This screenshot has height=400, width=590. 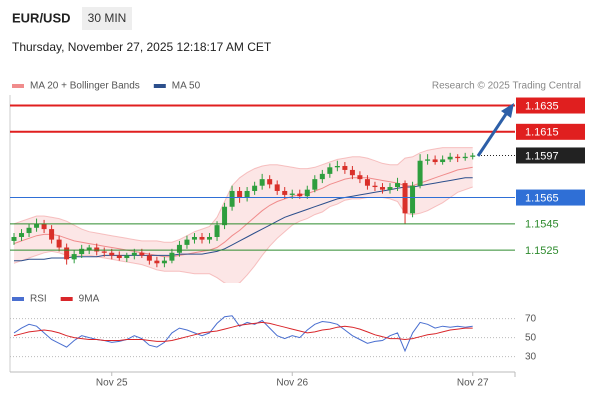 I want to click on arrow-head, so click(x=507, y=110).